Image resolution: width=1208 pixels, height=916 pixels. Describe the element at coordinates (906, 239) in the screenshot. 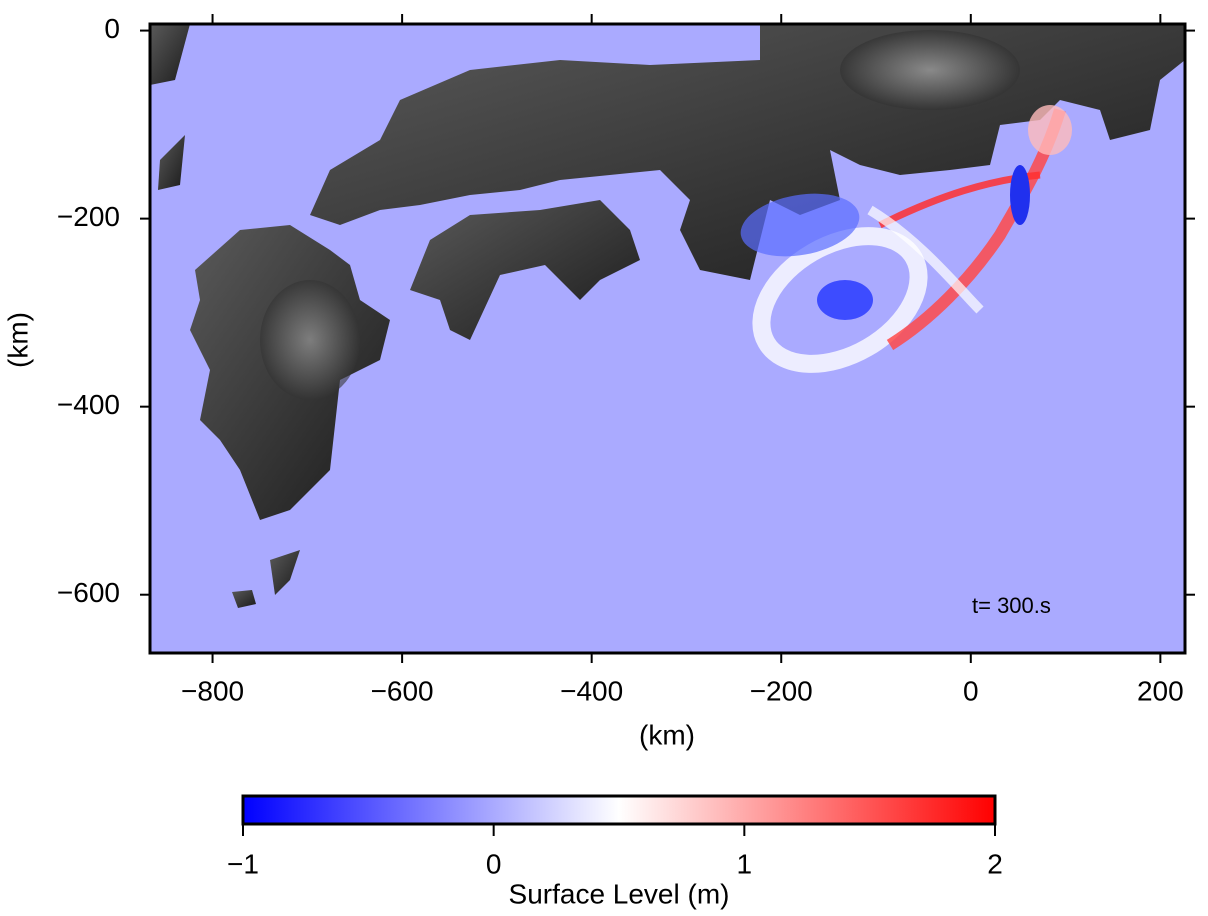

I see `wave-field` at that location.